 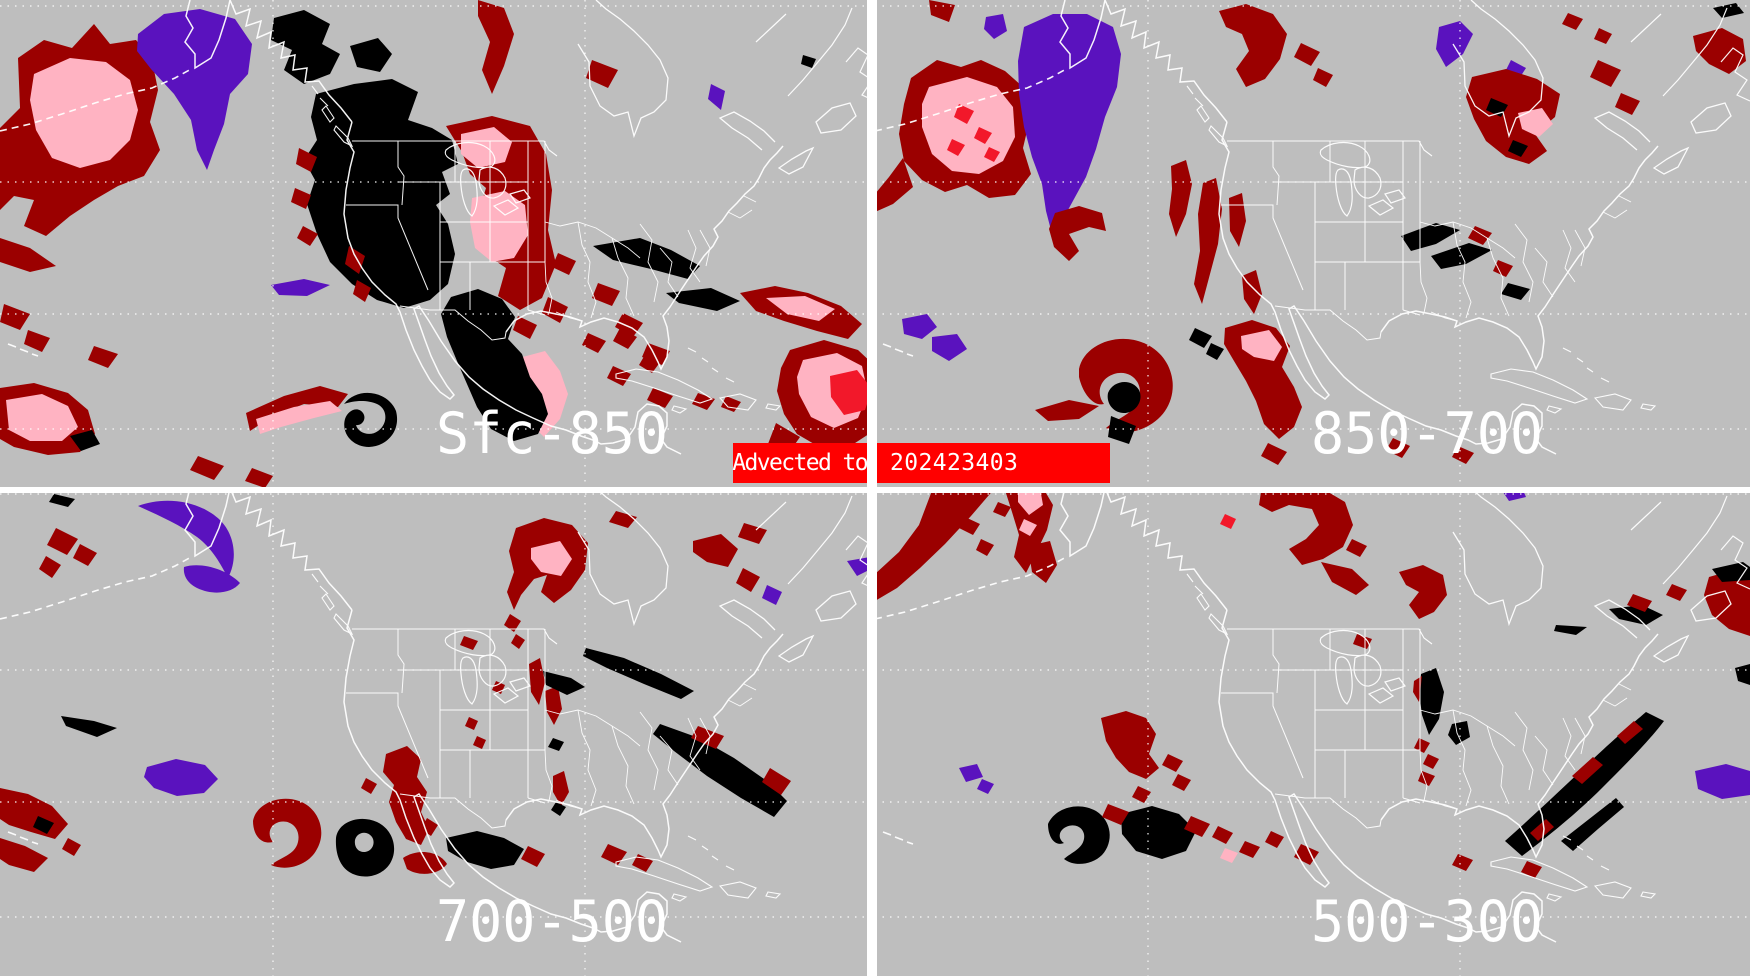 What do you see at coordinates (552, 434) in the screenshot?
I see `panel-label: Sfc-850` at bounding box center [552, 434].